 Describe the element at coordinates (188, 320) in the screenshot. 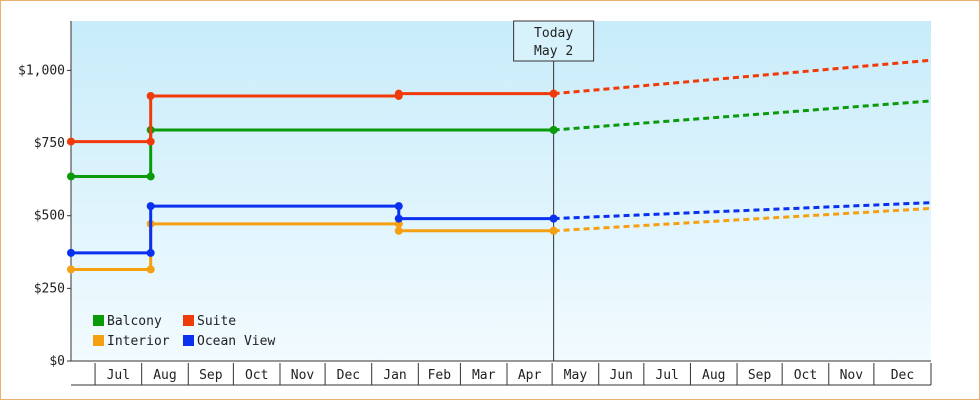

I see `legend-swatch-suite` at that location.